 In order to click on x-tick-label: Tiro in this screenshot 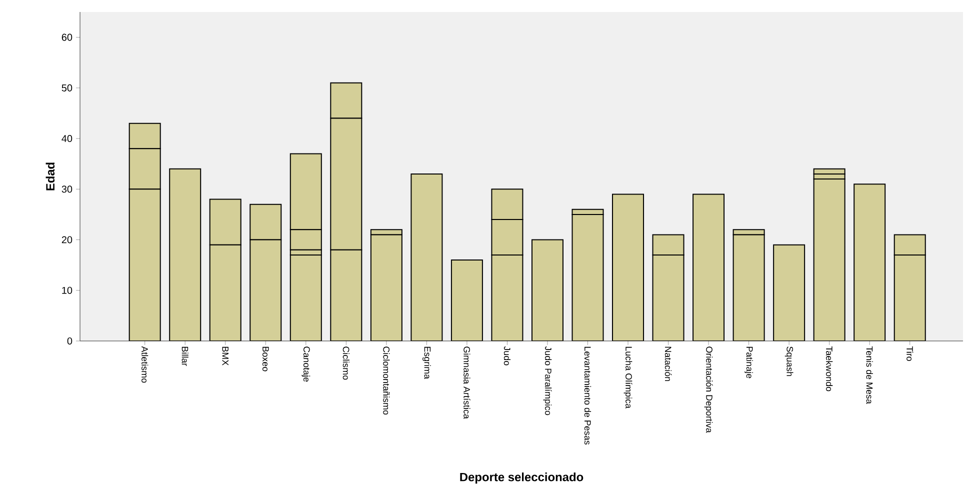, I will do `click(910, 353)`.